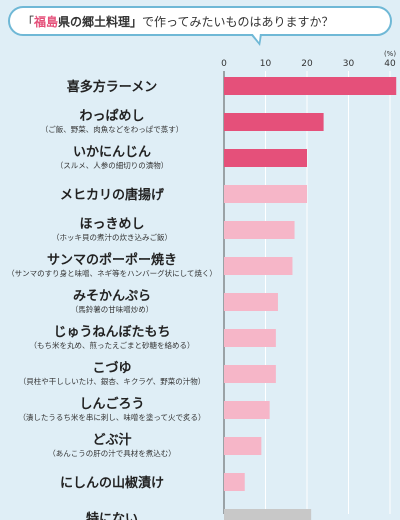  Describe the element at coordinates (28, 21) in the screenshot. I see `title-open: 「` at that location.